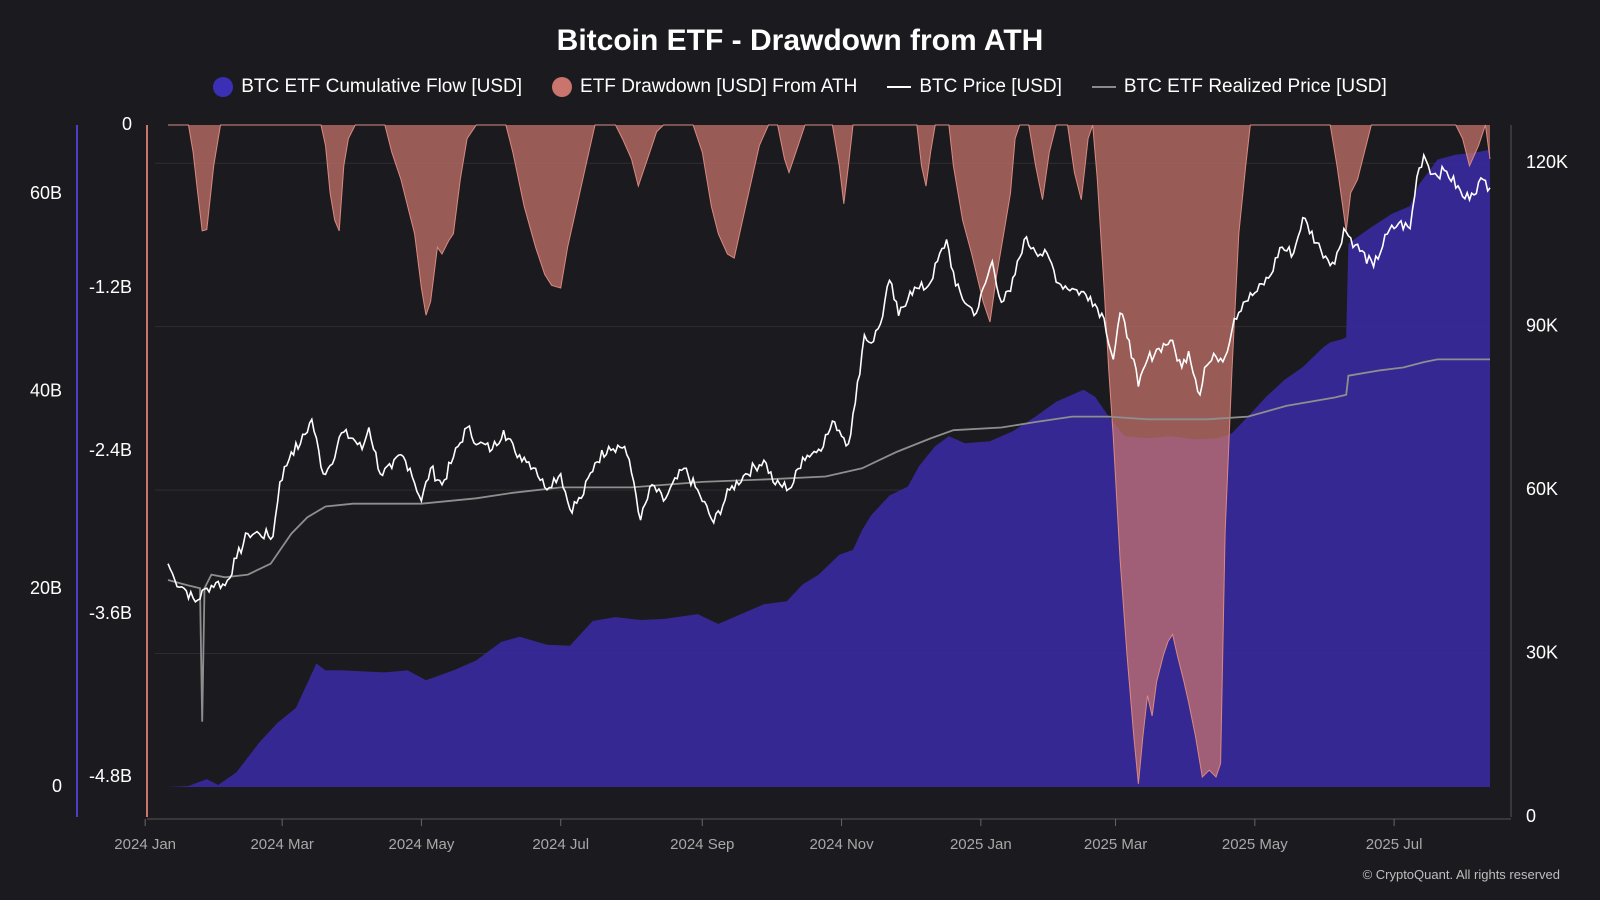 The image size is (1600, 900). Describe the element at coordinates (1255, 844) in the screenshot. I see `x-axis-tick-8: 2025 May` at that location.